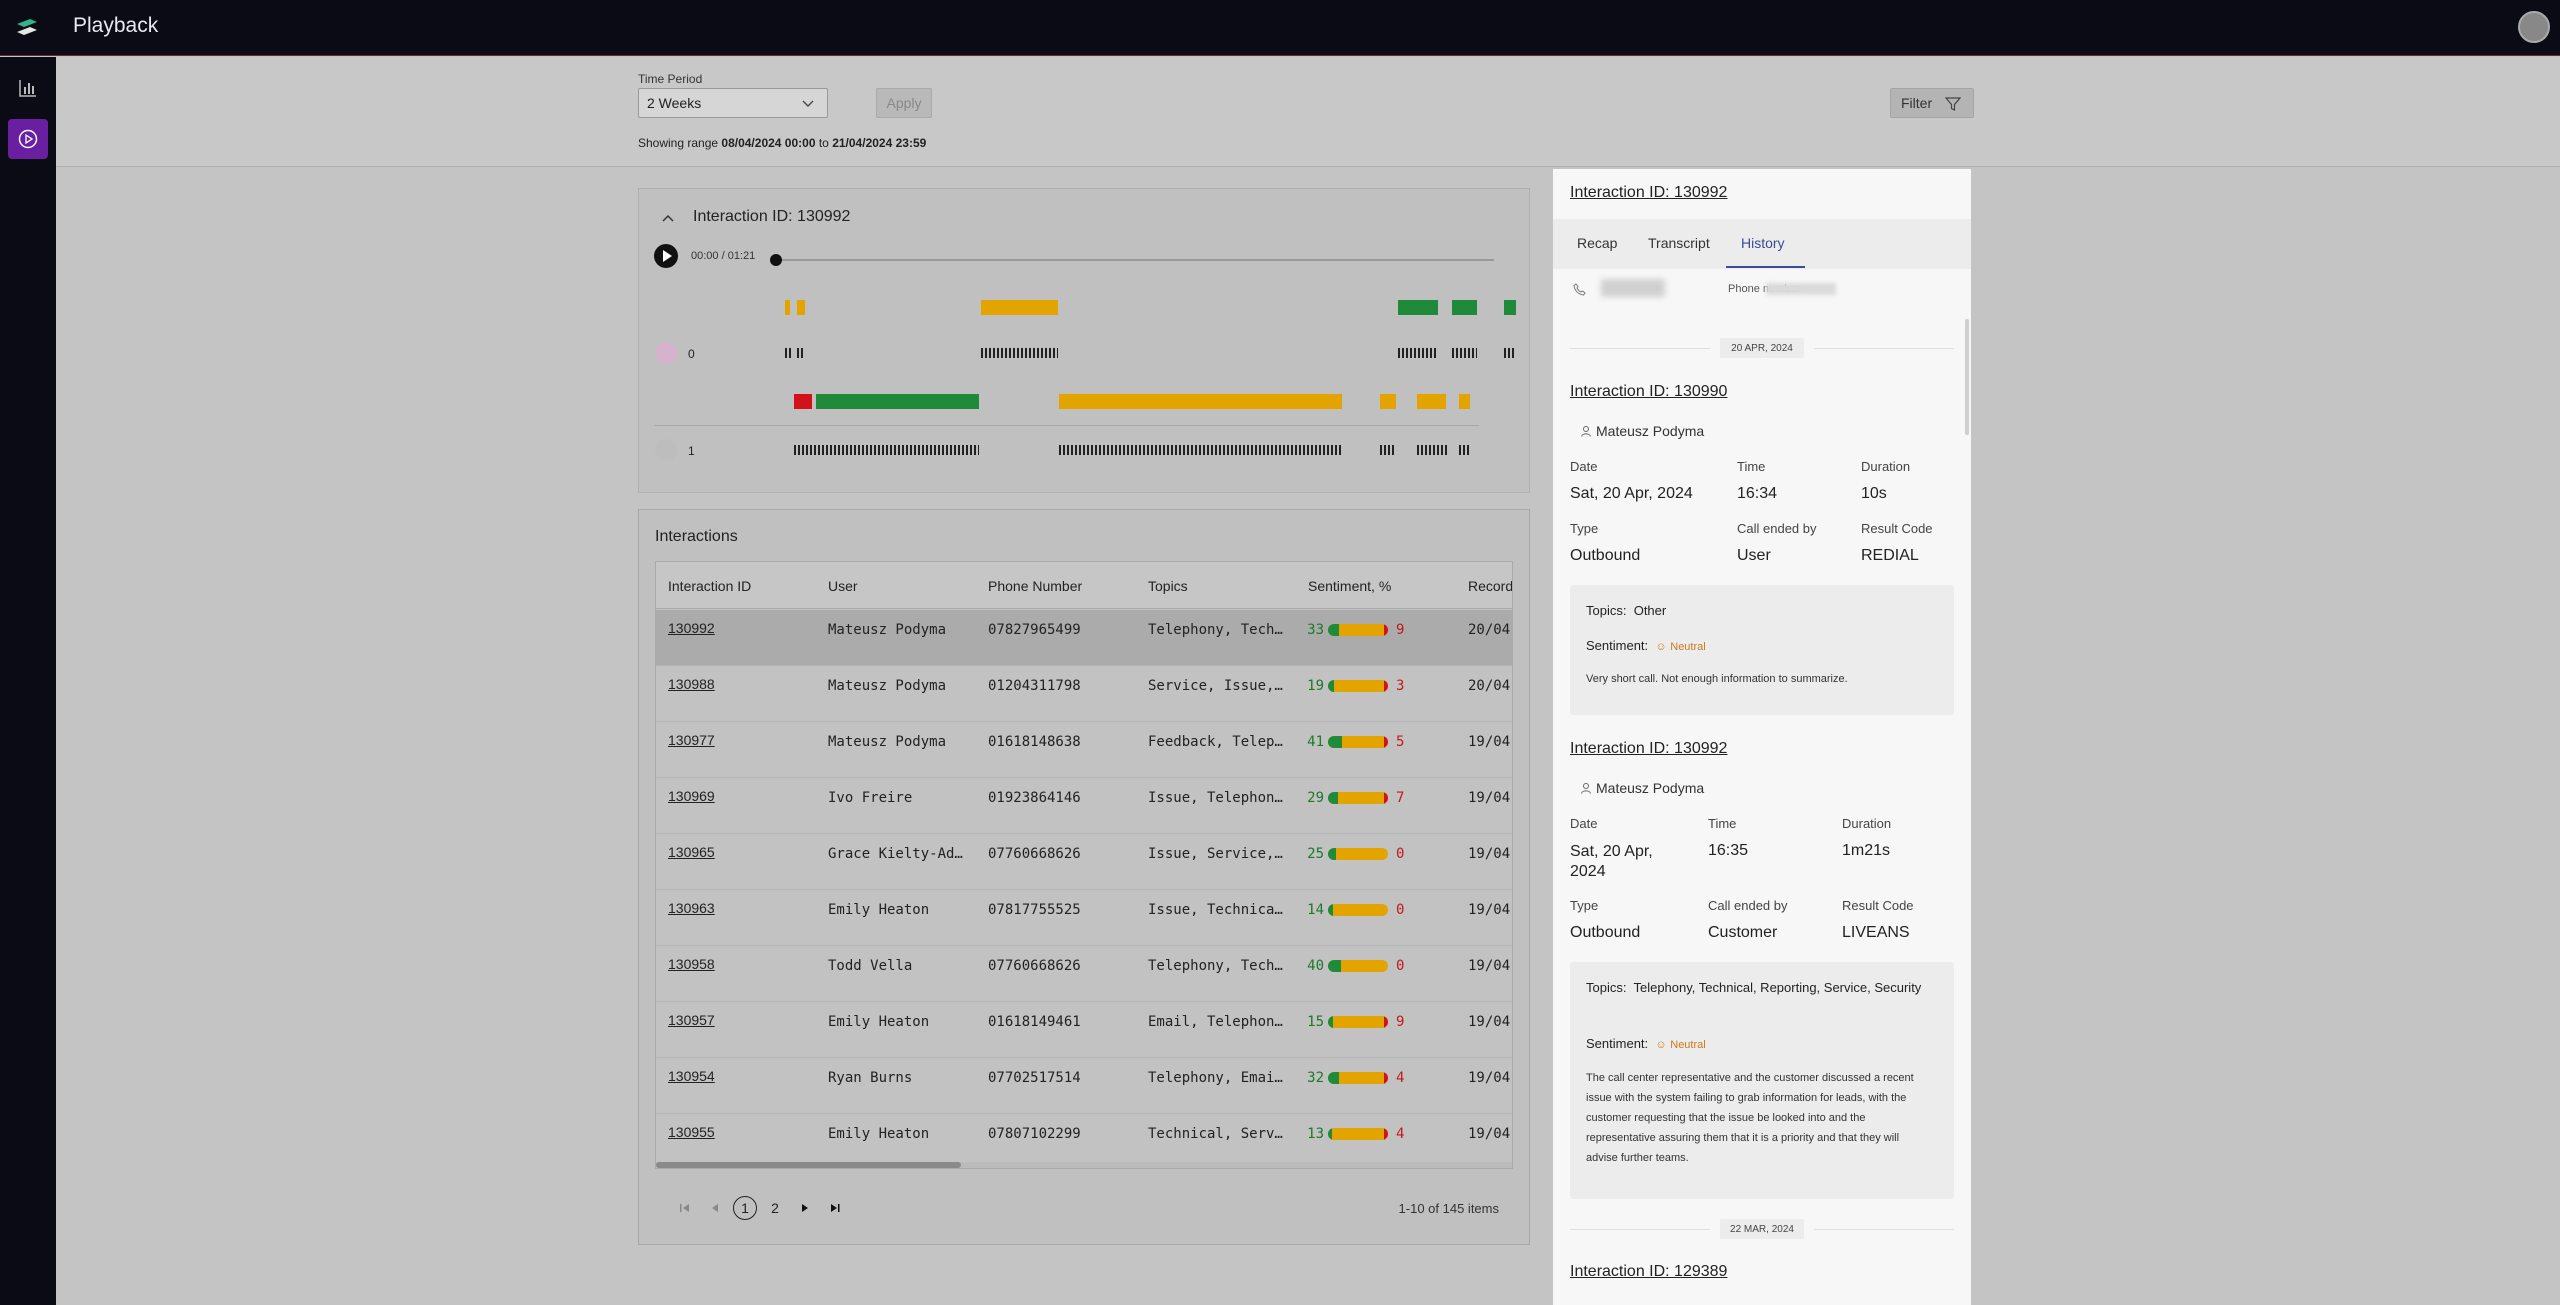 This screenshot has height=1305, width=2560. I want to click on filter-button: Filter, so click(1932, 103).